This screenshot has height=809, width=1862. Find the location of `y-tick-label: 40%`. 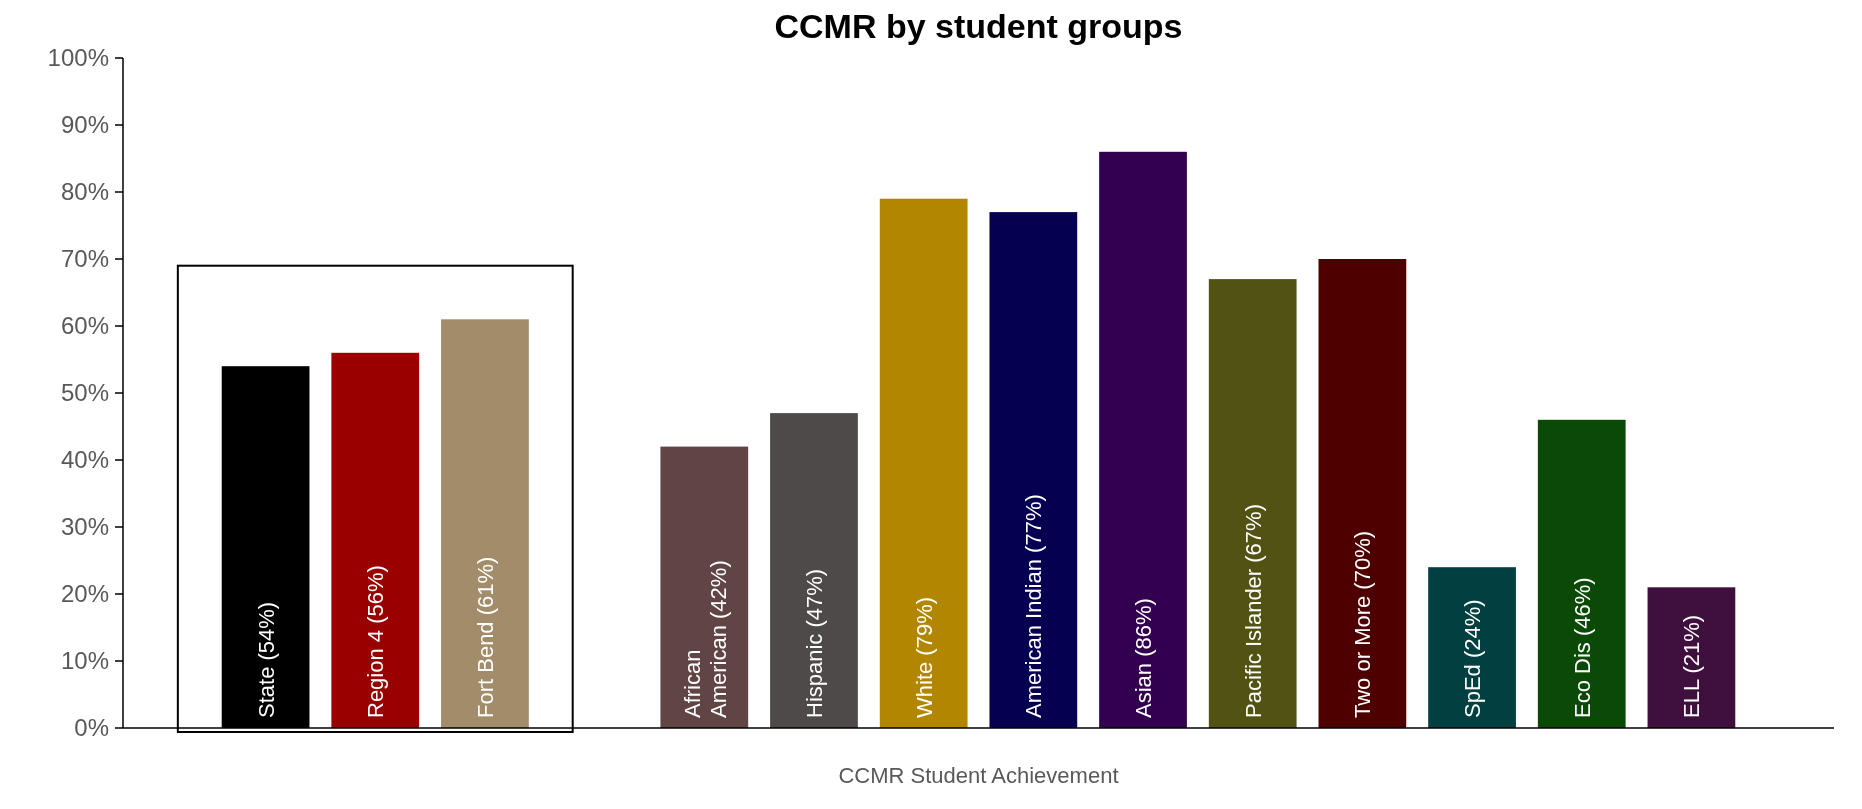

y-tick-label: 40% is located at coordinates (84, 460).